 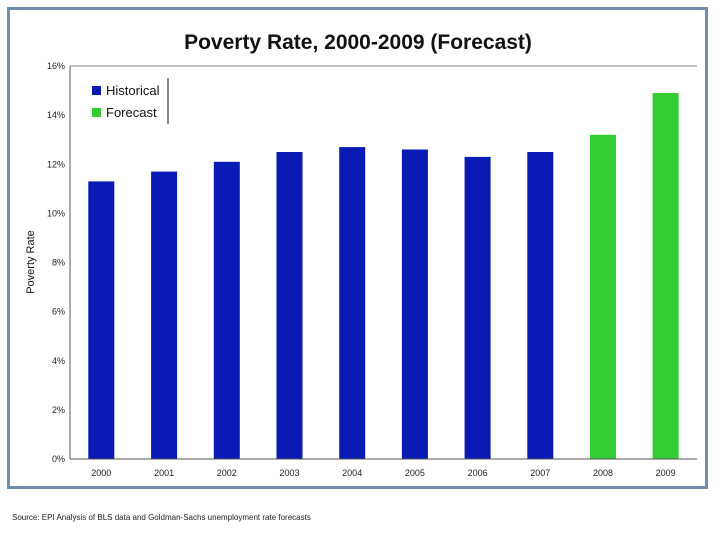 What do you see at coordinates (56, 115) in the screenshot?
I see `y-tick-label: 14%` at bounding box center [56, 115].